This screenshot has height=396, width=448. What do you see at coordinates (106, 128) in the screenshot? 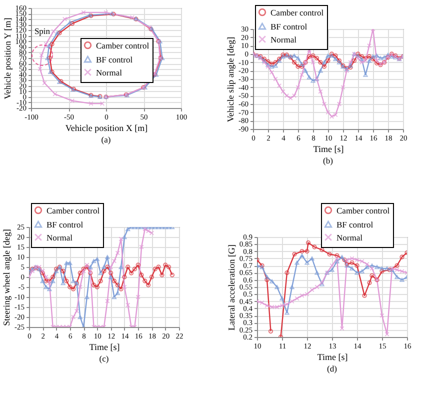
I see `x-axis-title: Vehicle position X [m]` at bounding box center [106, 128].